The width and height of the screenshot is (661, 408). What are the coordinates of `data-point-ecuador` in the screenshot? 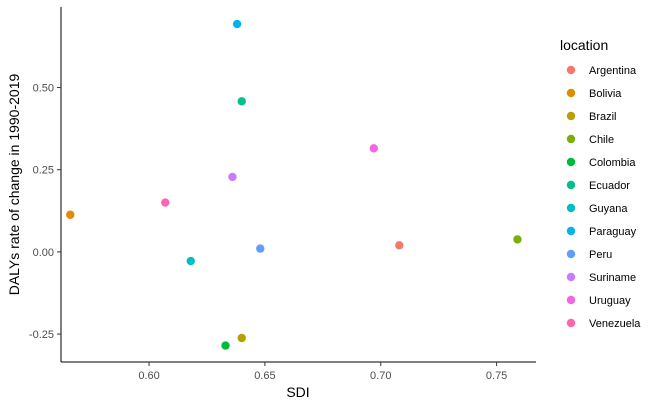 It's located at (241, 101).